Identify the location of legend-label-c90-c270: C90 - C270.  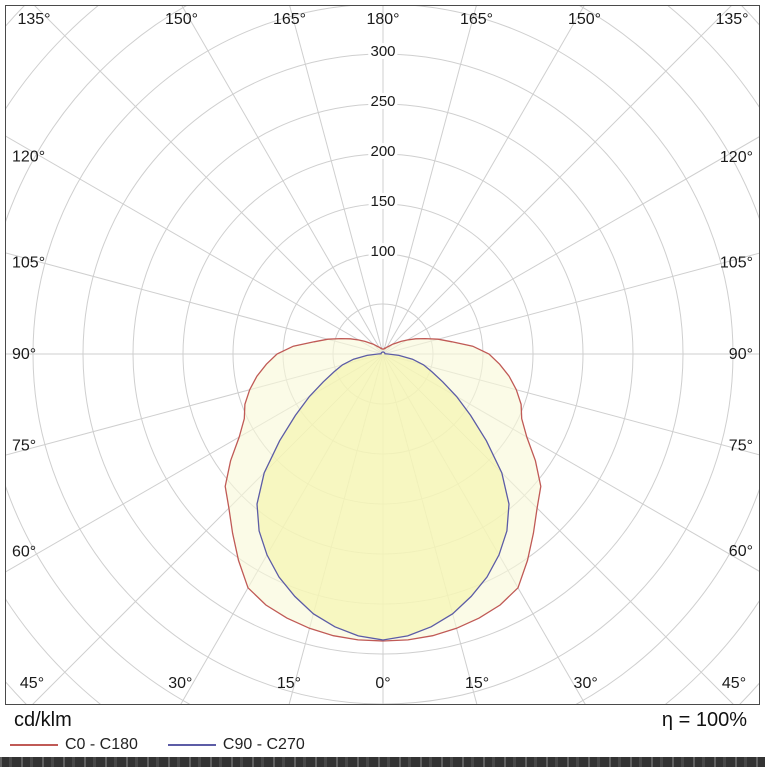
(263, 744).